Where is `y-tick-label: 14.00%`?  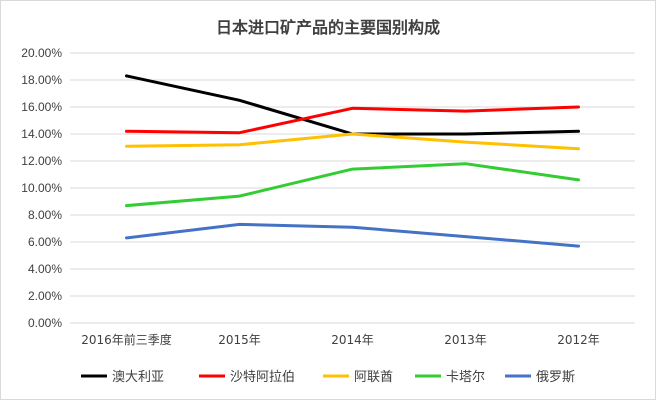 y-tick-label: 14.00% is located at coordinates (41, 134).